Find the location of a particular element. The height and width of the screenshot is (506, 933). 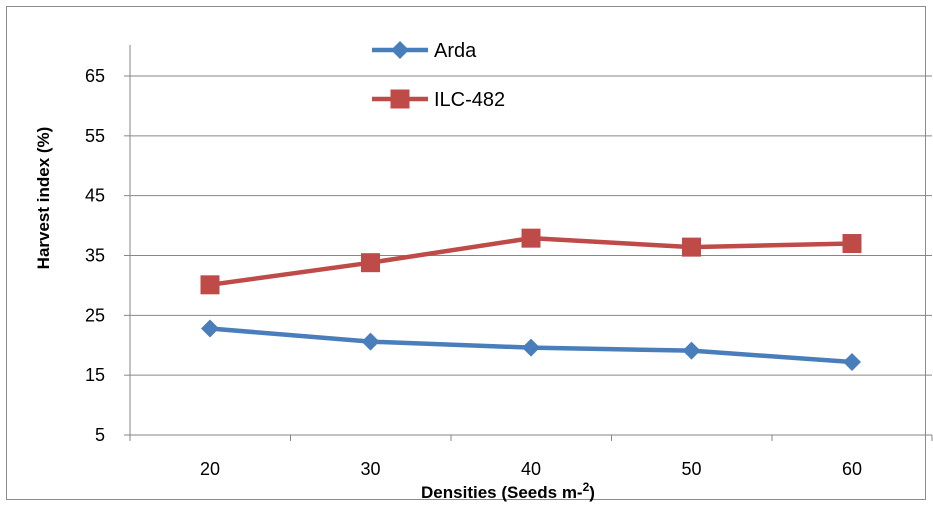

x-tick-label-50: 50 is located at coordinates (691, 469).